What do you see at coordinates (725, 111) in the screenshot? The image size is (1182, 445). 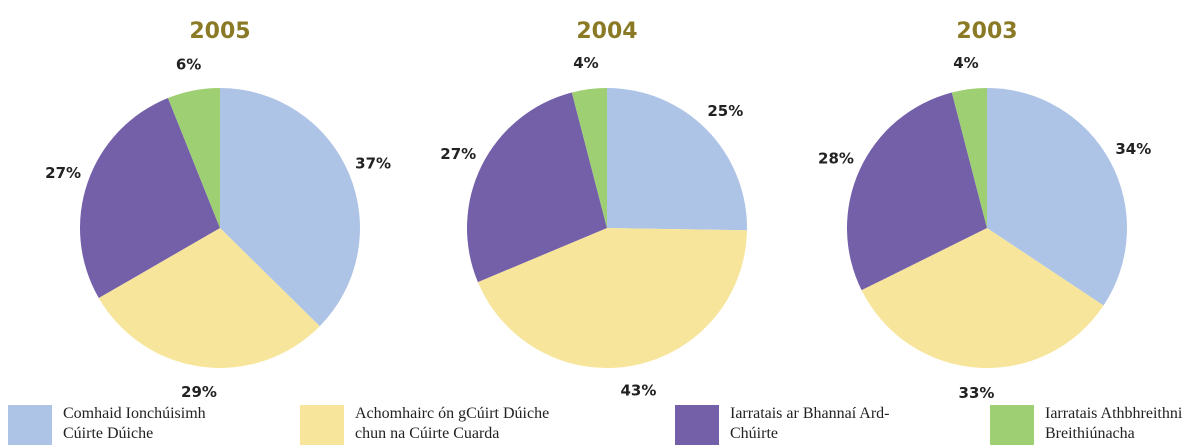 I see `value-label: 25%` at bounding box center [725, 111].